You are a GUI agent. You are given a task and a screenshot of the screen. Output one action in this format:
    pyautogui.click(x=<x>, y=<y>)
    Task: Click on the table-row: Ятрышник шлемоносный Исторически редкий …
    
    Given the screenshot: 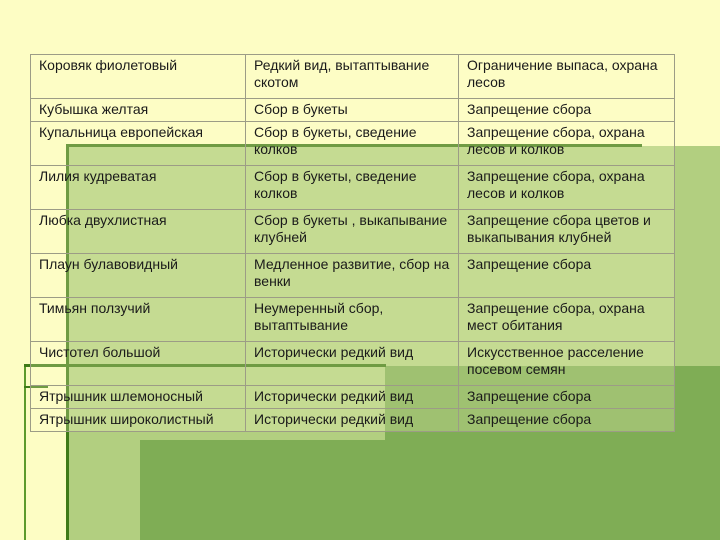 What is the action you would take?
    pyautogui.click(x=352, y=397)
    